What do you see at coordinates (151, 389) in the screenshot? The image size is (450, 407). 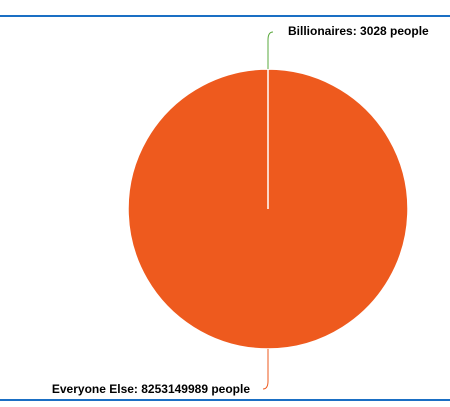 I see `data-label: Everyone Else: 8253149989 people` at bounding box center [151, 389].